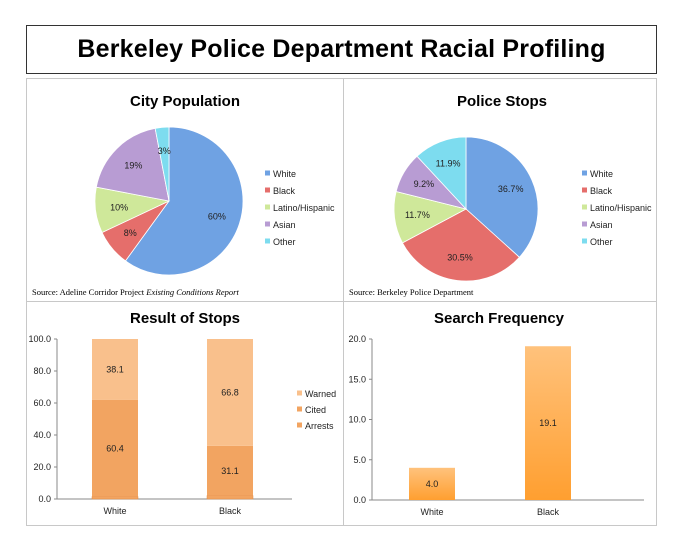 The height and width of the screenshot is (541, 700). I want to click on legend-swatch-arrests, so click(299, 425).